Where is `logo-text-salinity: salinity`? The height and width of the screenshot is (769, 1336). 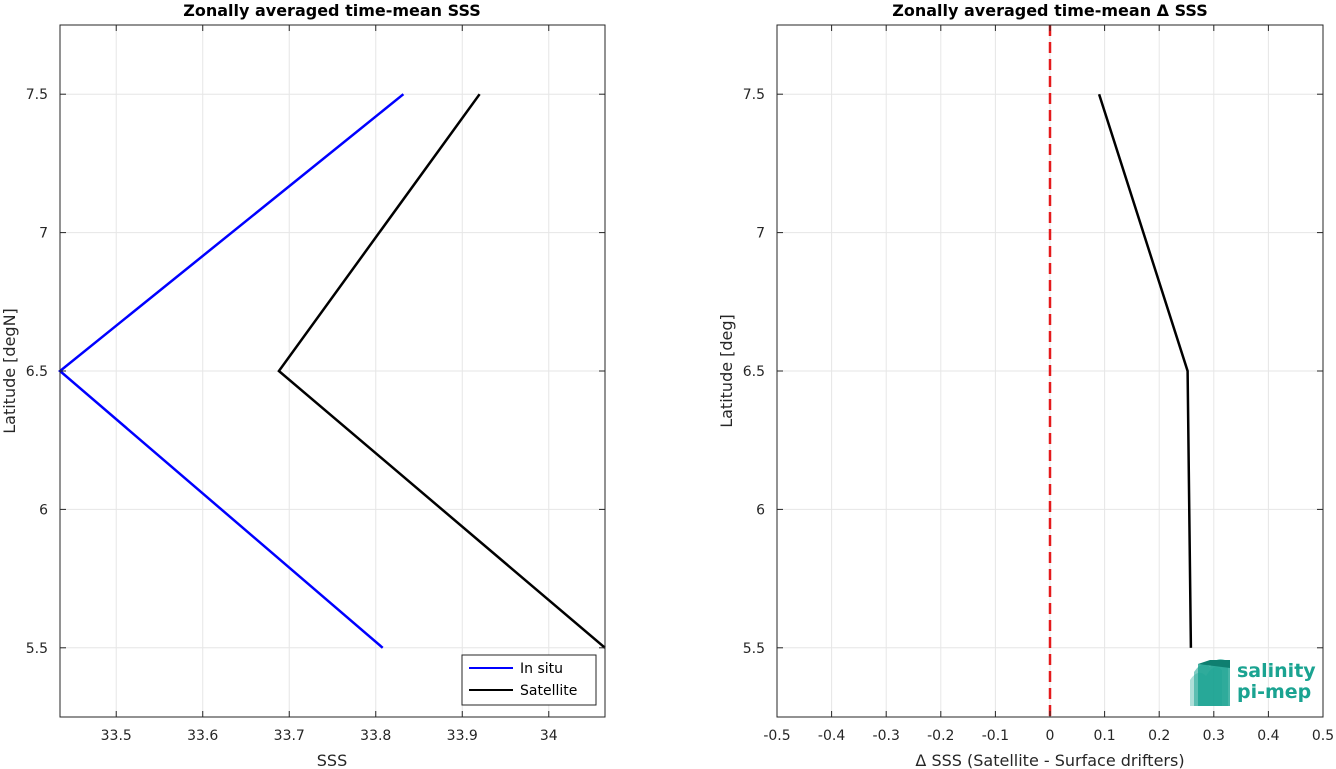
logo-text-salinity: salinity is located at coordinates (1276, 671).